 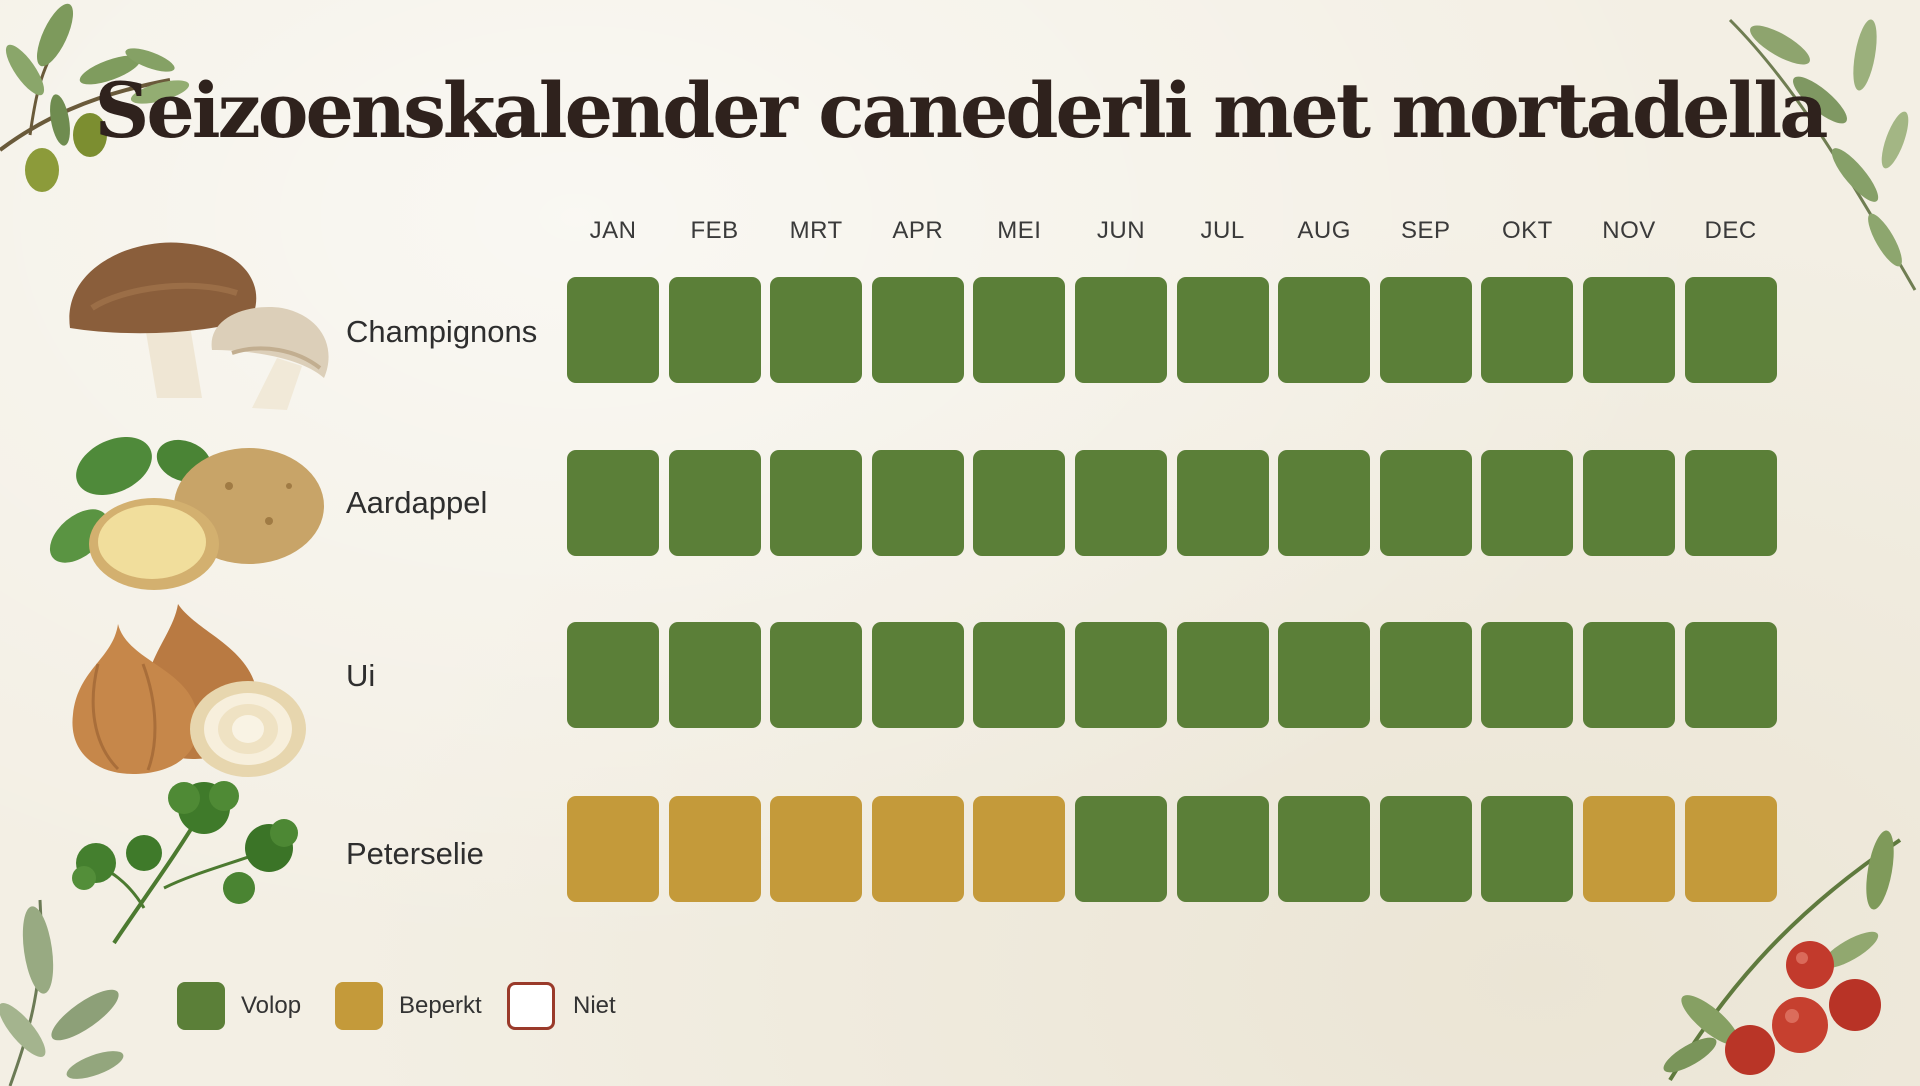 I want to click on cell-champignons-apr, so click(x=917, y=330).